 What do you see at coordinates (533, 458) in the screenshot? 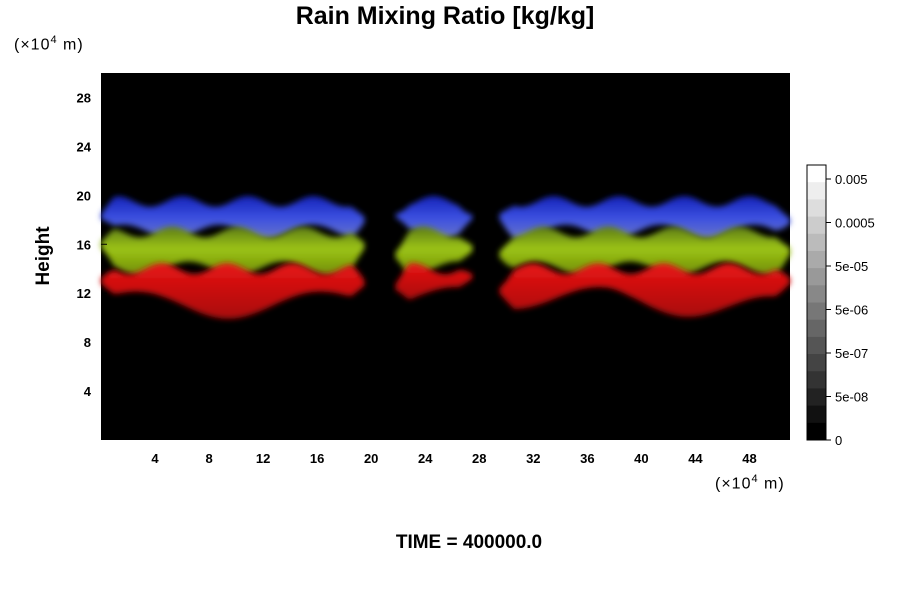
I see `x-tick-label: 32` at bounding box center [533, 458].